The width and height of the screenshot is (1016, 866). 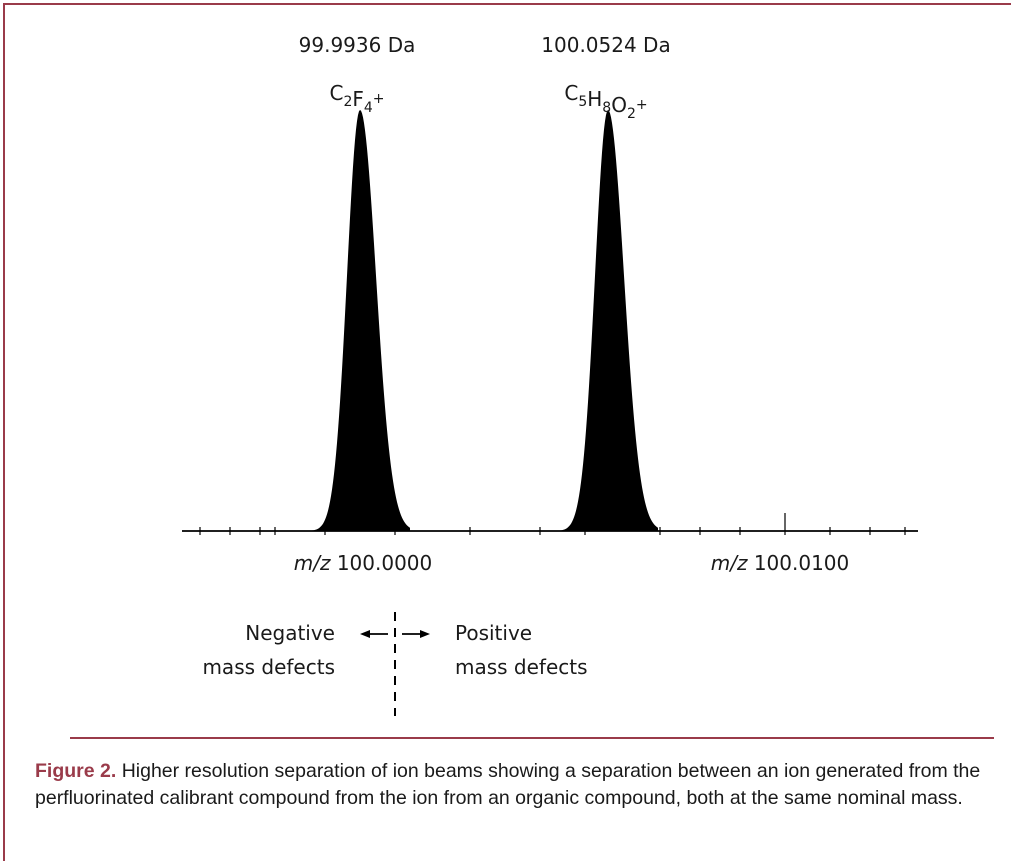 I want to click on peak-1-formula-label: C2F4+, so click(x=356, y=98).